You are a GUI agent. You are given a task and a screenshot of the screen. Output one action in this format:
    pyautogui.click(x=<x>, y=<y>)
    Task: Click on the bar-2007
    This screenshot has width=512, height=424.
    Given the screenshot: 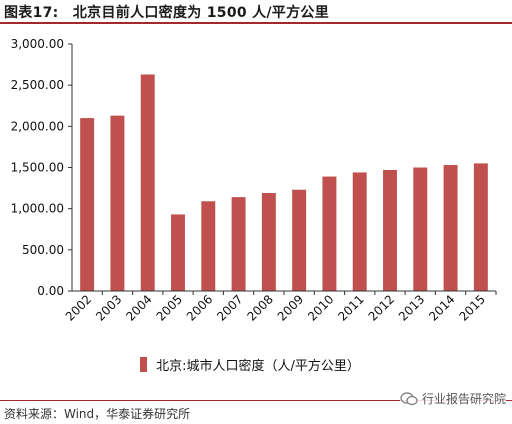 What is the action you would take?
    pyautogui.click(x=238, y=244)
    